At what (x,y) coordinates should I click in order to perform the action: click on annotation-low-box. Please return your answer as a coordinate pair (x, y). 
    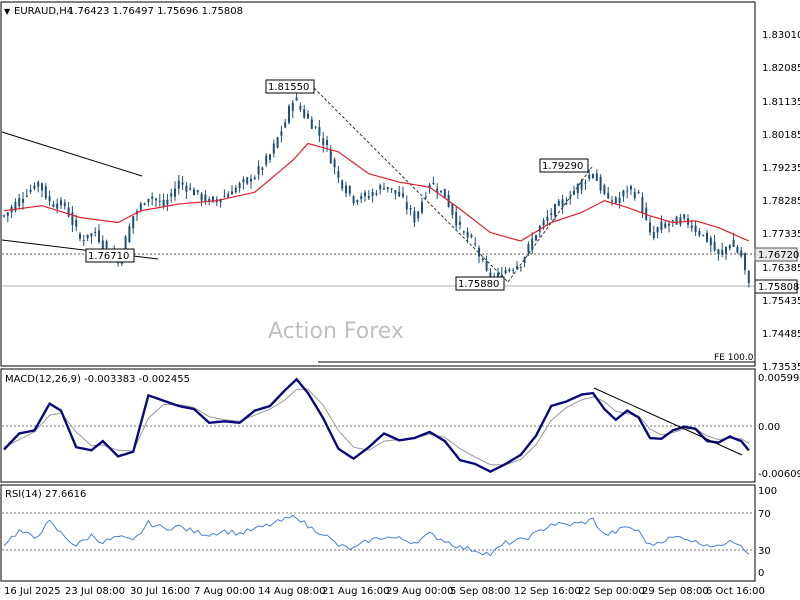
    Looking at the image, I should click on (480, 283).